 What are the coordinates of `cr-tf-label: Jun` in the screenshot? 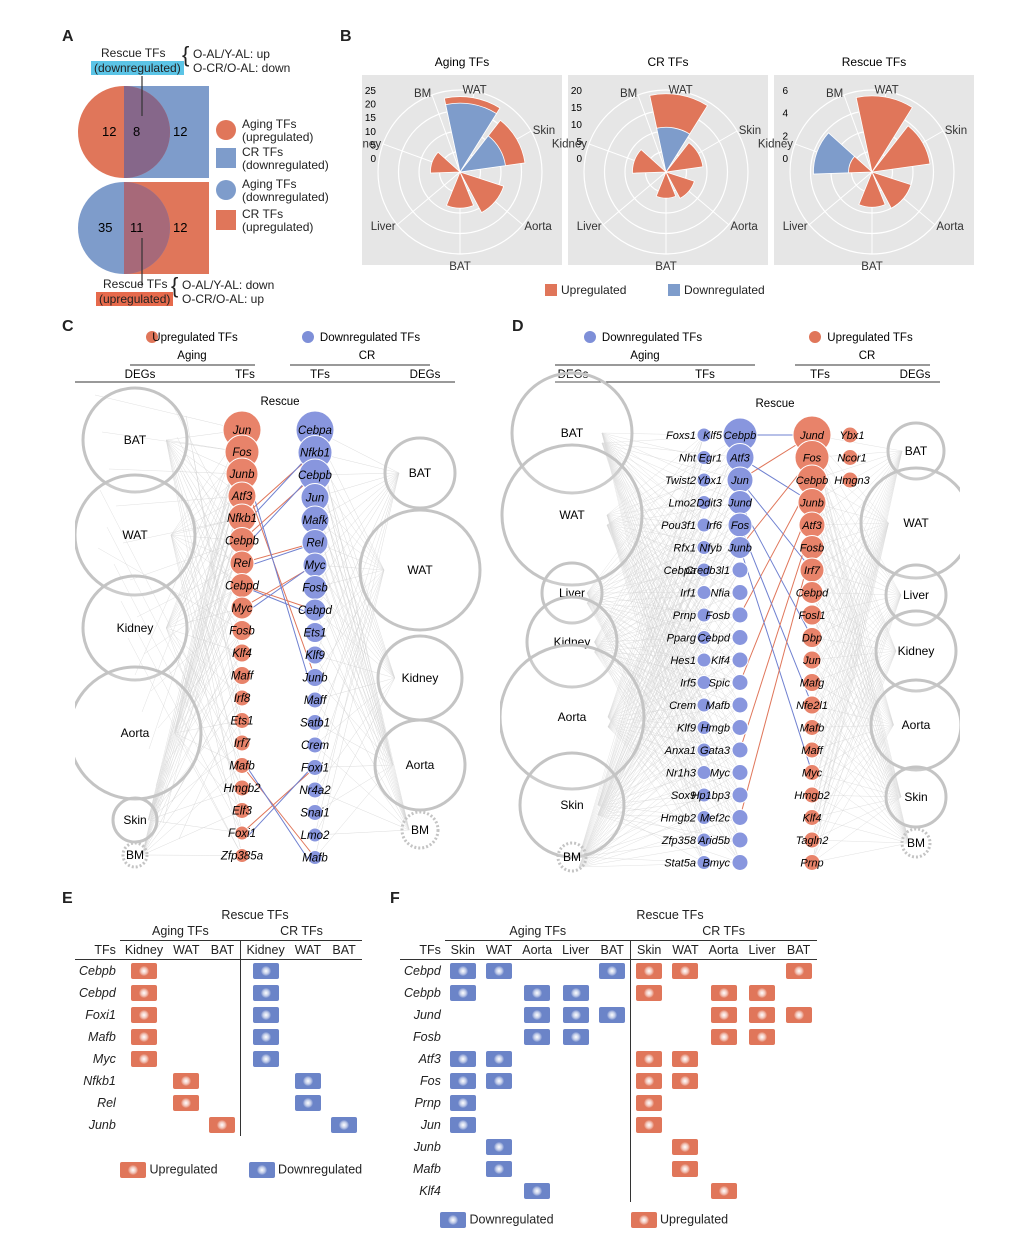 It's located at (315, 499).